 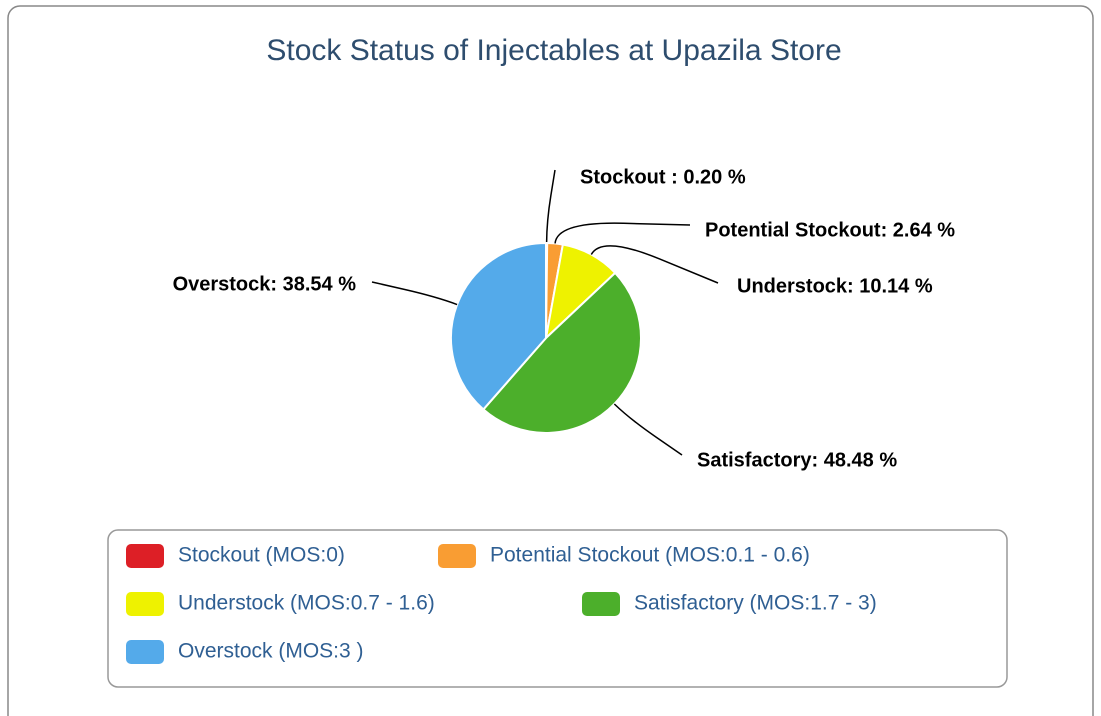 I want to click on legend-label: Overstock (MOS:3 ), so click(x=271, y=651).